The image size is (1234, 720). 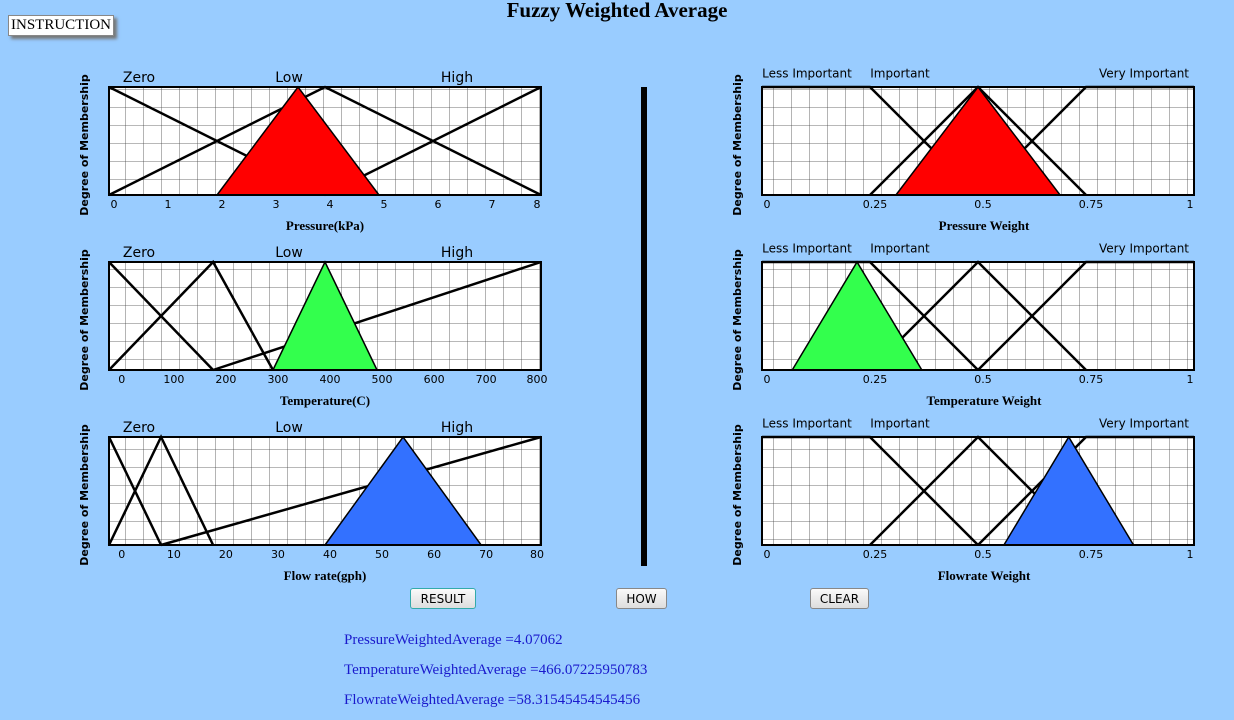 I want to click on result-text: PressureWeightedAverage =4.07062, so click(x=453, y=640).